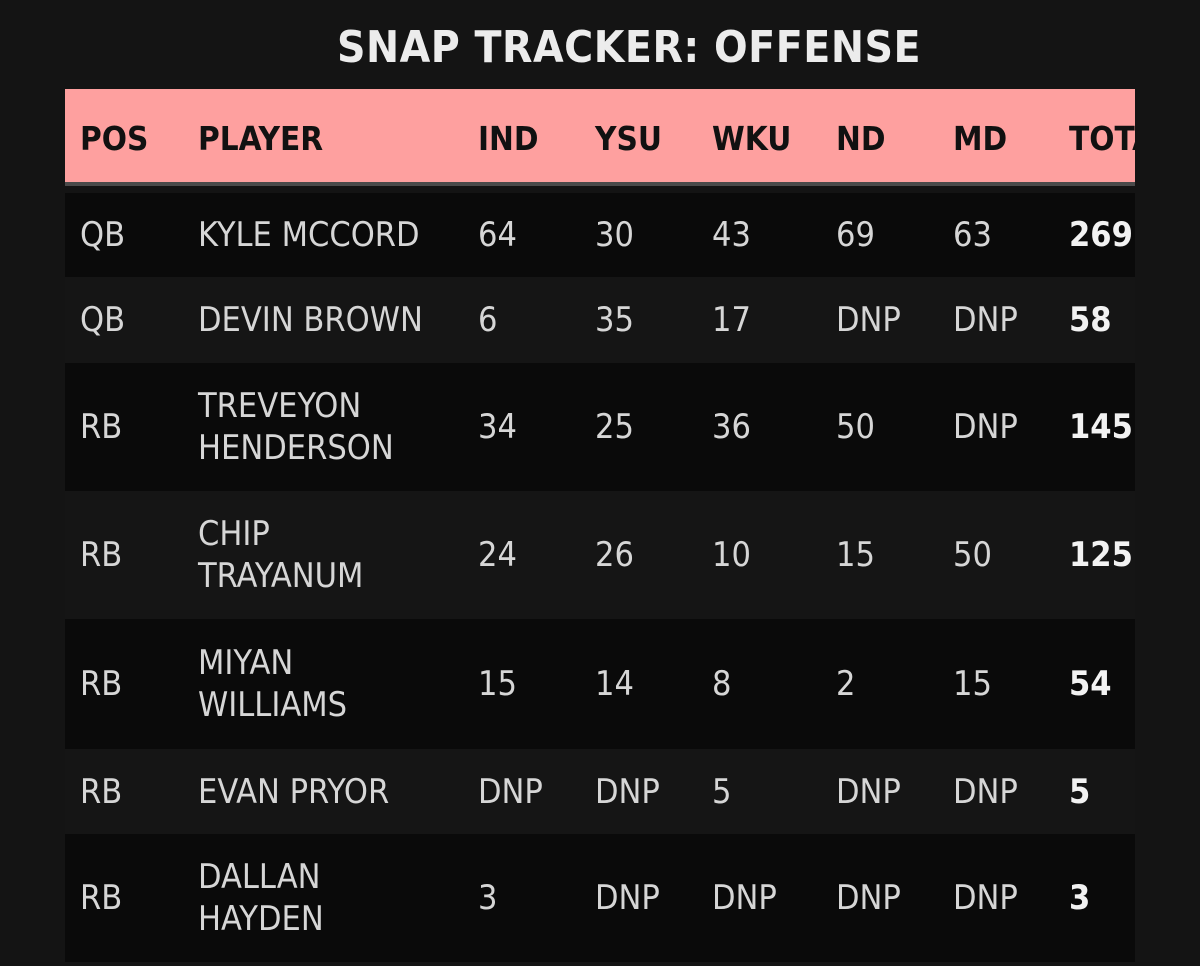 This screenshot has height=966, width=1200. What do you see at coordinates (628, 138) in the screenshot?
I see `header-ysu: YSU` at bounding box center [628, 138].